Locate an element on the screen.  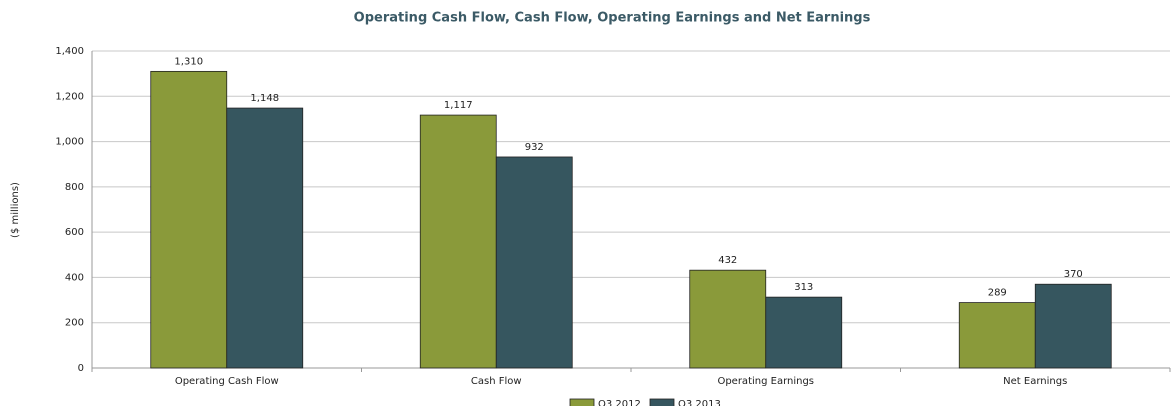
y-tick-label: 0 is located at coordinates (81, 368).